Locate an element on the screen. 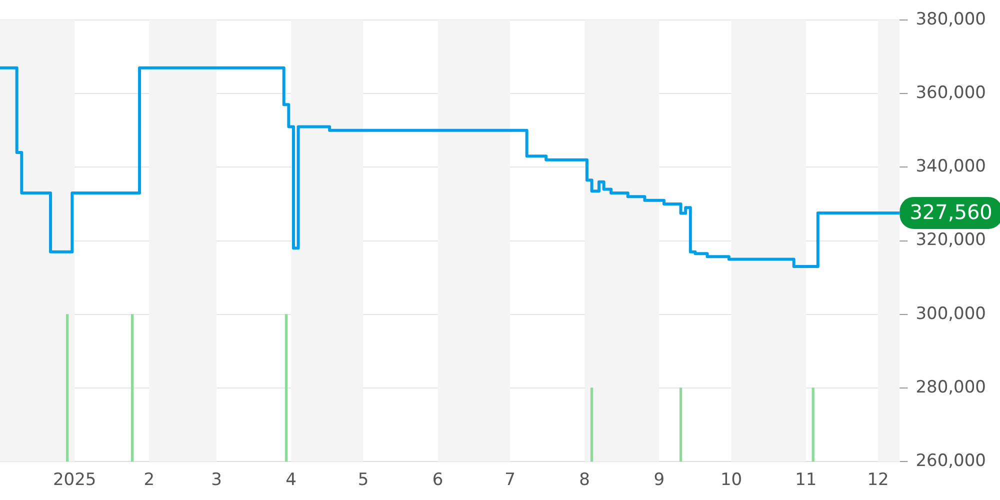 The image size is (1000, 500). y-tick-label: 260,000 is located at coordinates (951, 461).